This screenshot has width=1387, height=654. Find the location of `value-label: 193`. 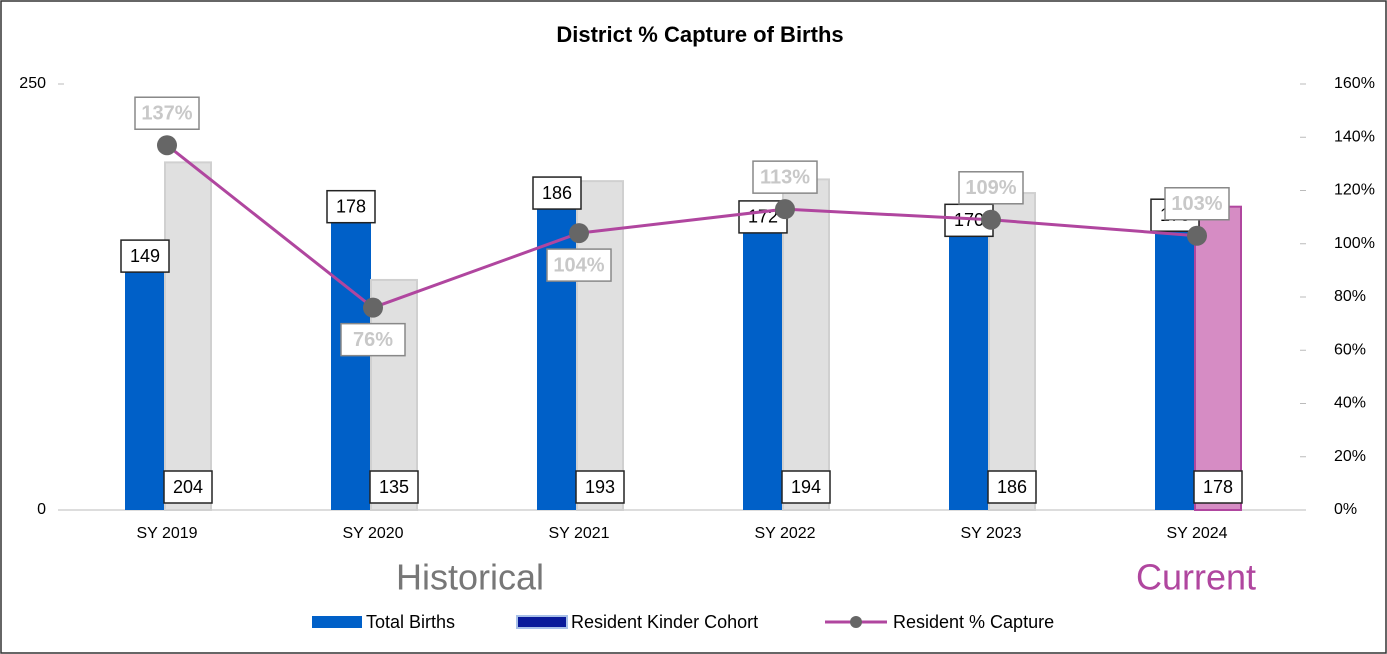

value-label: 193 is located at coordinates (600, 487).